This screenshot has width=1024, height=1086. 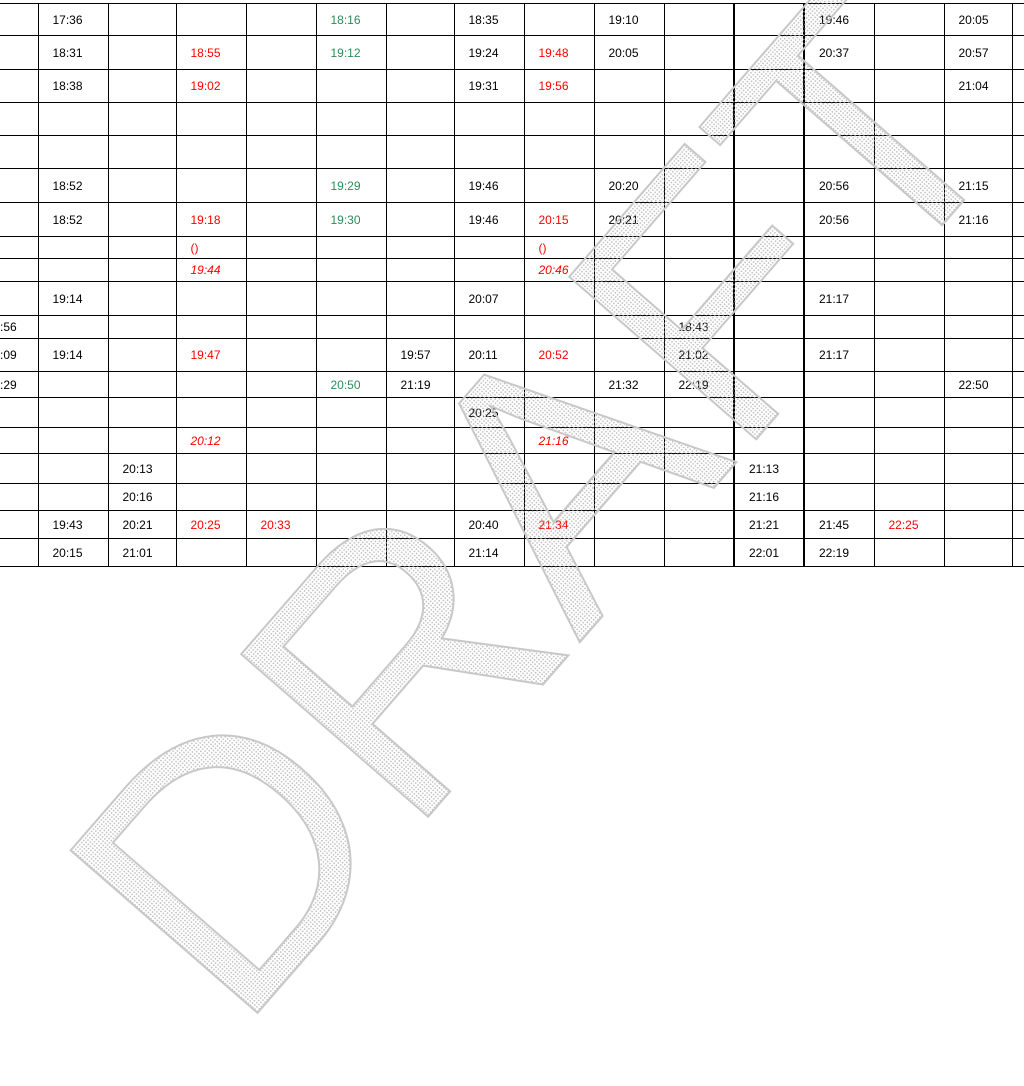 I want to click on cell: 19:18, so click(x=211, y=219).